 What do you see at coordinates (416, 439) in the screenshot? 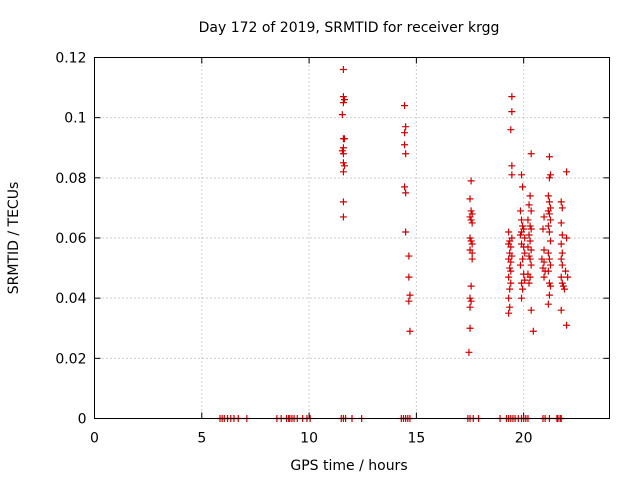
I see `x-tick-label: 15` at bounding box center [416, 439].